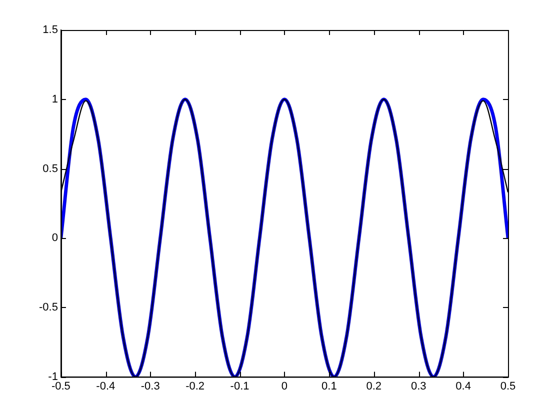 This screenshot has width=560, height=420. Describe the element at coordinates (50, 30) in the screenshot. I see `y-tick-label: 1.5` at that location.